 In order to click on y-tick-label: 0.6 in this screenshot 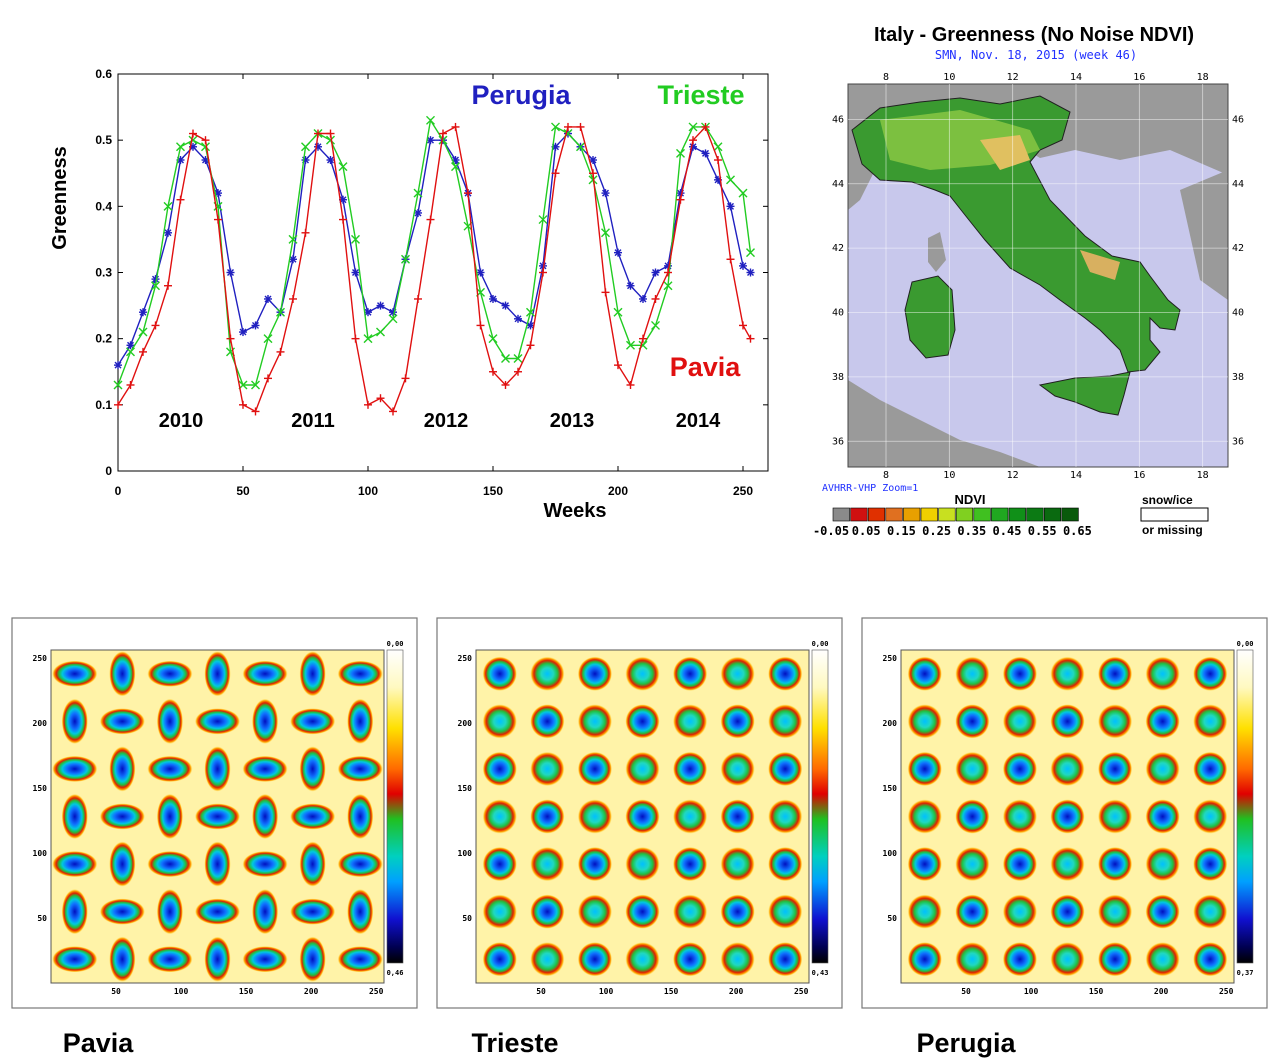, I will do `click(103, 74)`.